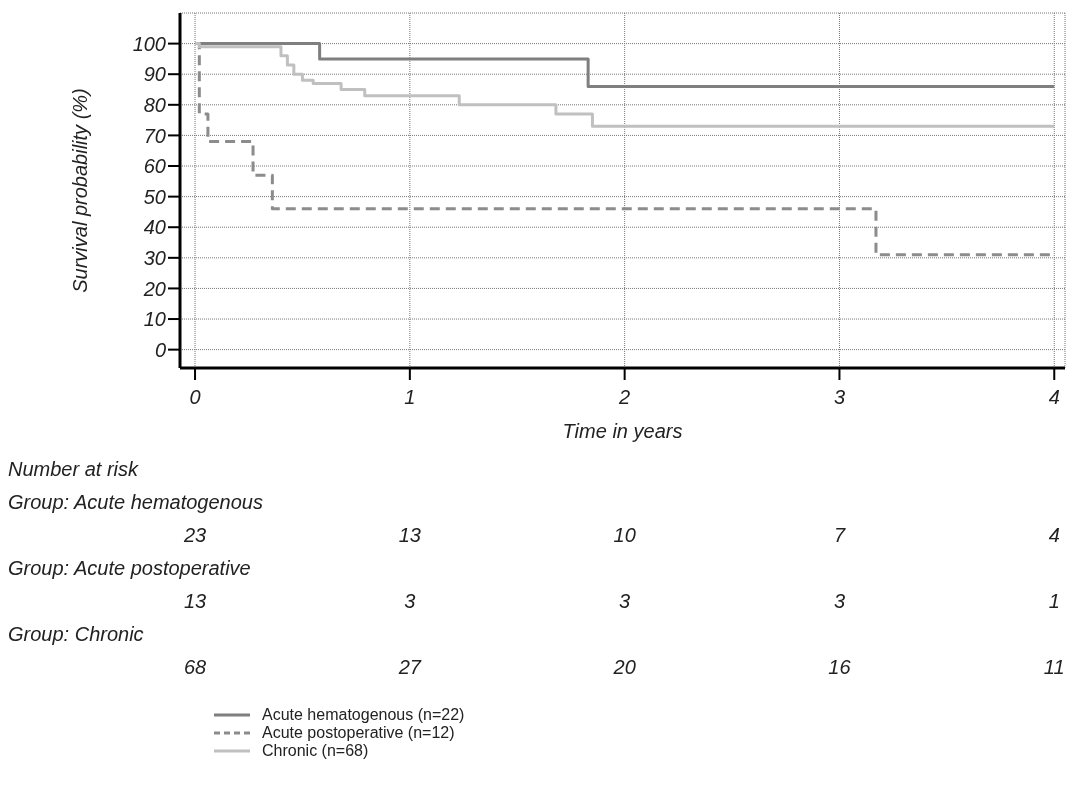 The image size is (1078, 796). I want to click on text: 10, so click(624, 535).